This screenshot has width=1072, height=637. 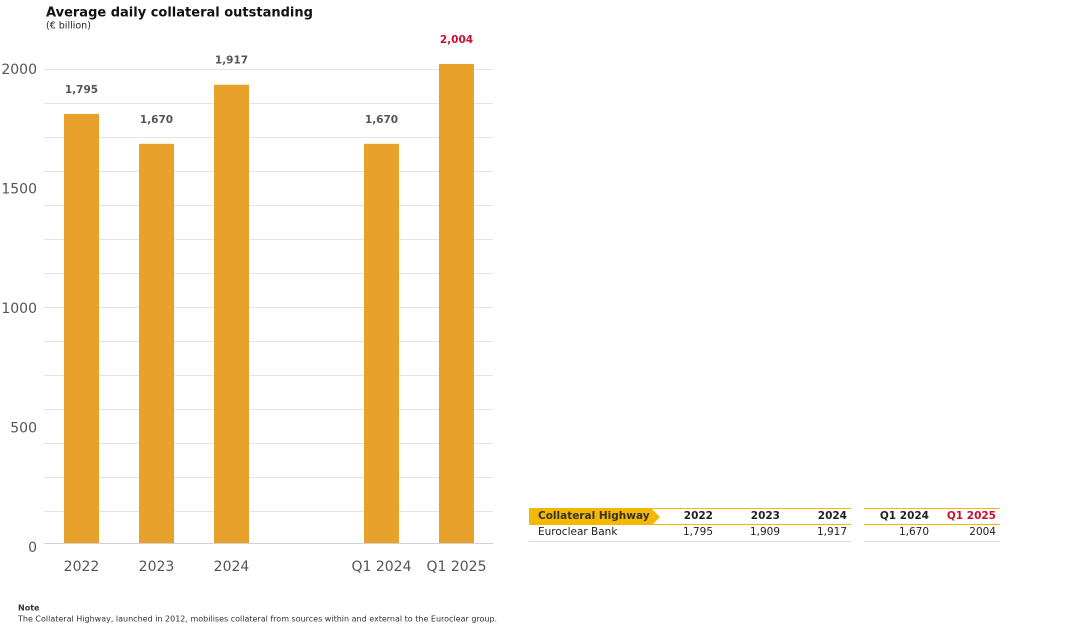 I want to click on x-tick-label: Q1 2025, so click(x=456, y=567).